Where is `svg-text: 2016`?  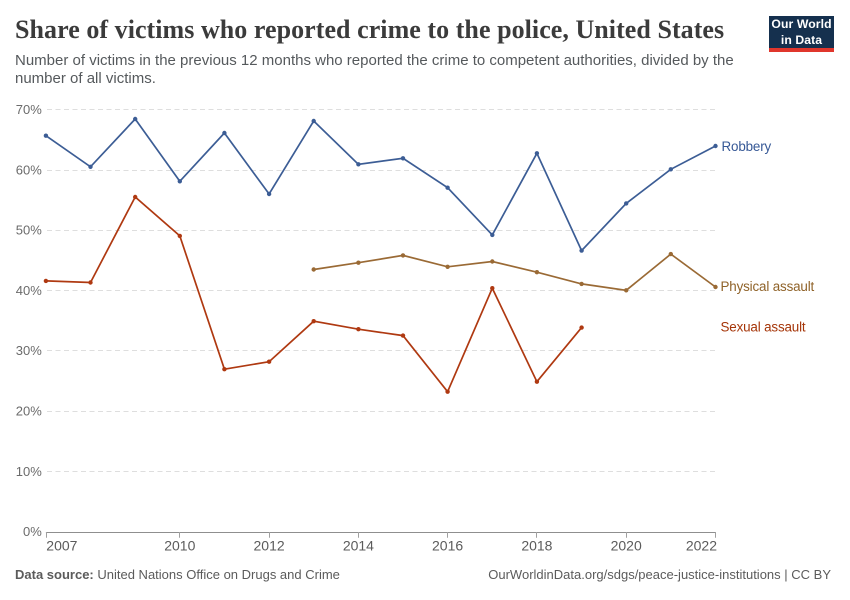 svg-text: 2016 is located at coordinates (447, 546).